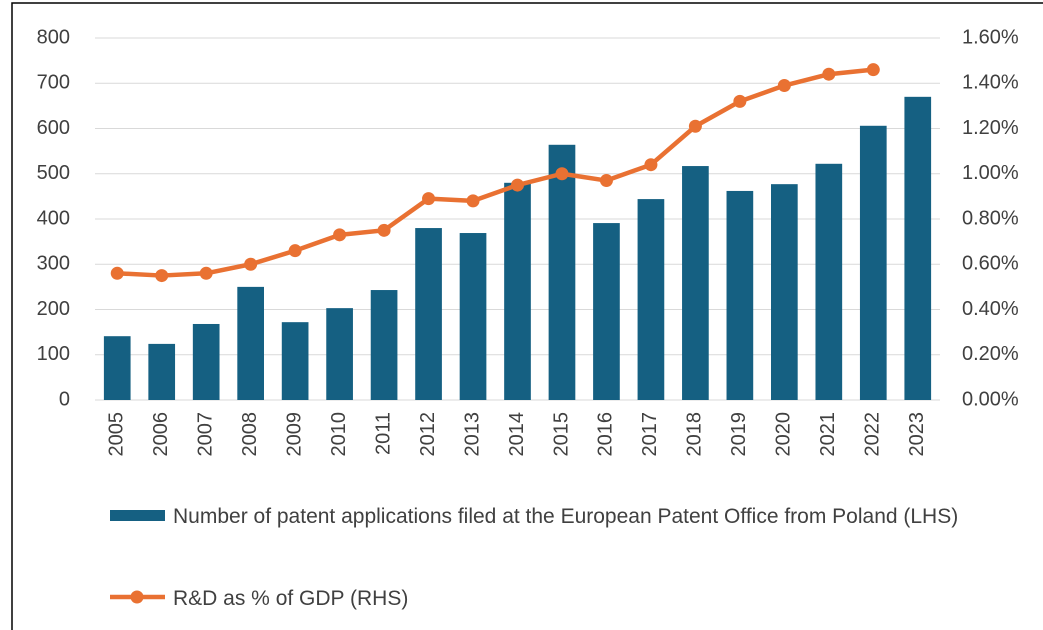 This screenshot has height=630, width=1043. Describe the element at coordinates (695, 434) in the screenshot. I see `x-tick-label: 2018` at that location.